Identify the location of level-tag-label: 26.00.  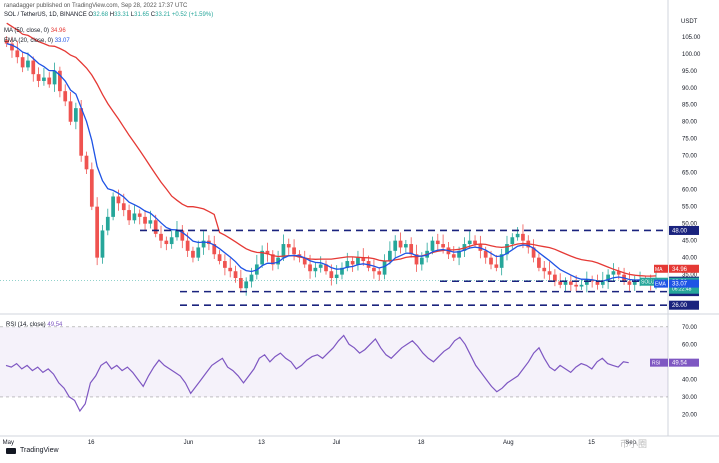
(680, 306).